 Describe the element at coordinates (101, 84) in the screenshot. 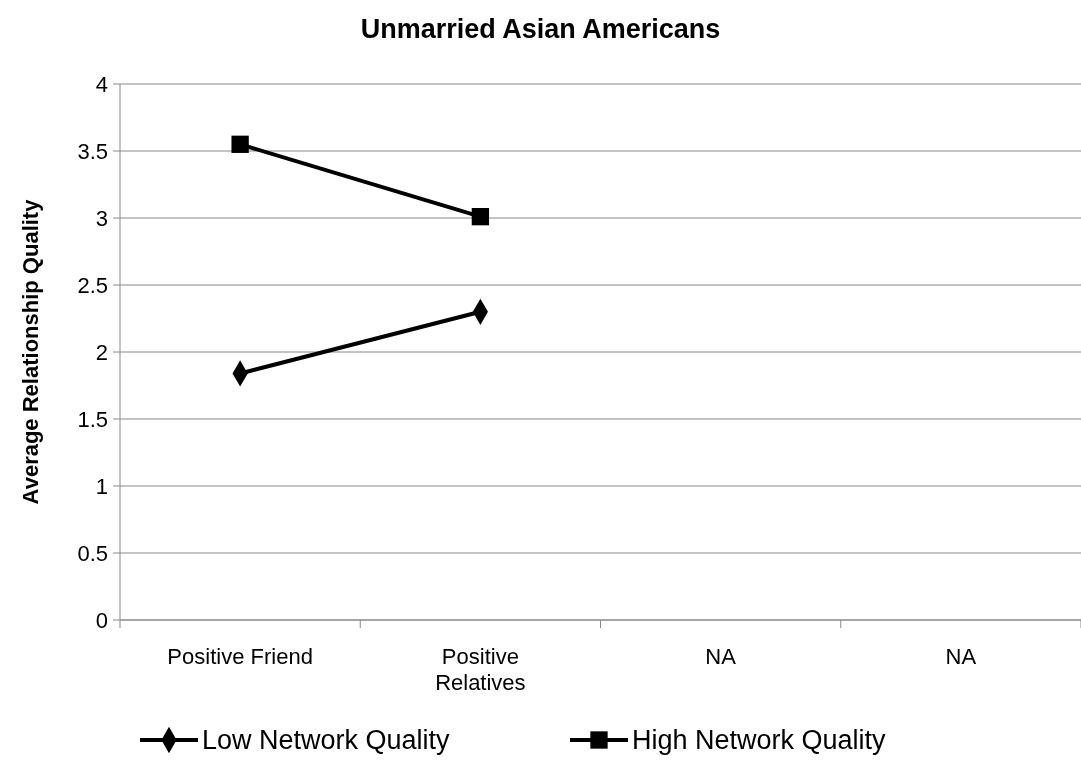

I see `y-tick-label: 4` at that location.